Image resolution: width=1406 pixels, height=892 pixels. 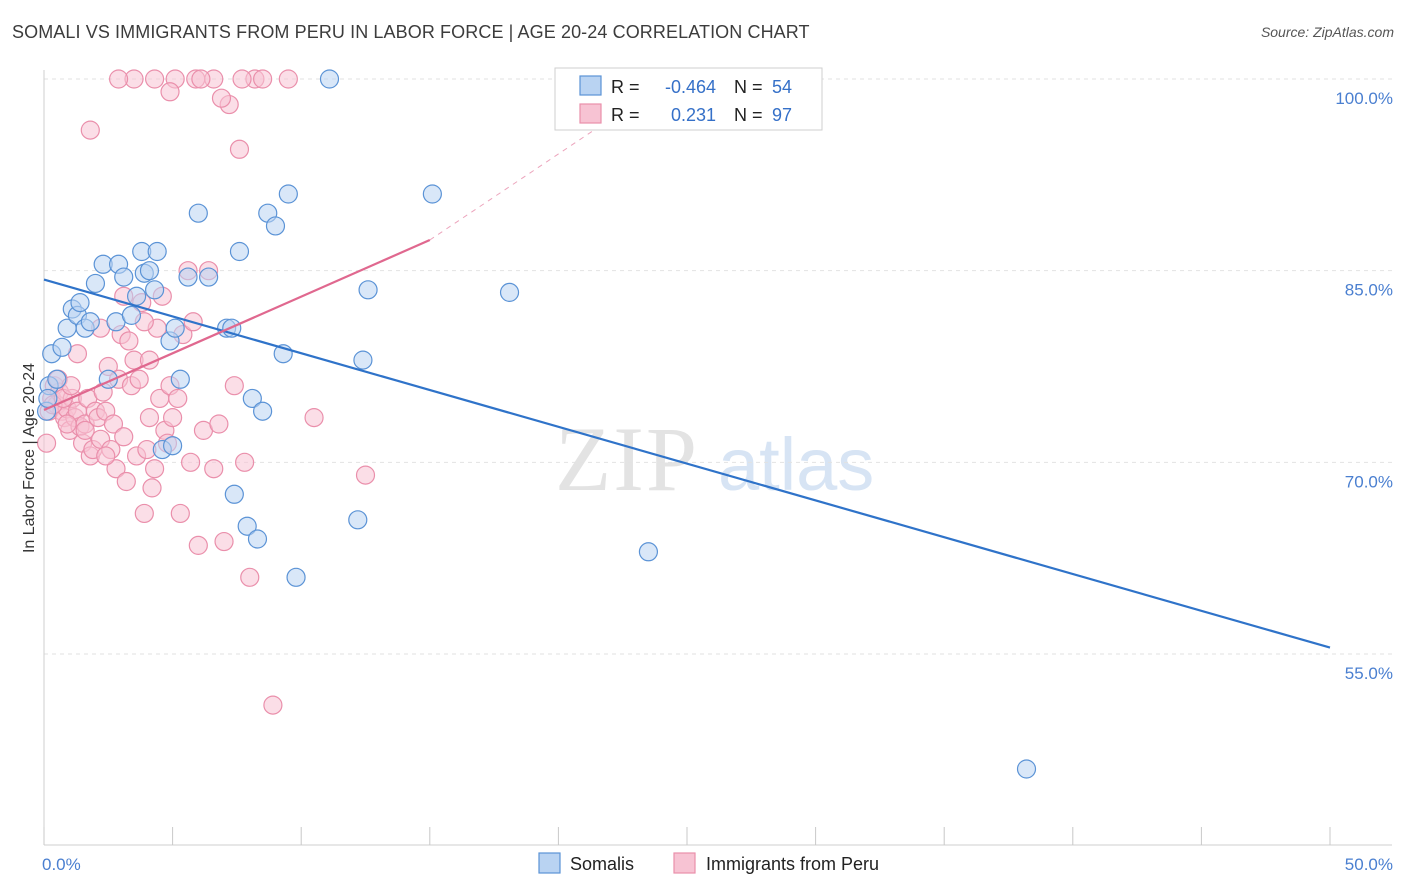 What do you see at coordinates (237, 324) in the screenshot?
I see `peru-trend-line` at bounding box center [237, 324].